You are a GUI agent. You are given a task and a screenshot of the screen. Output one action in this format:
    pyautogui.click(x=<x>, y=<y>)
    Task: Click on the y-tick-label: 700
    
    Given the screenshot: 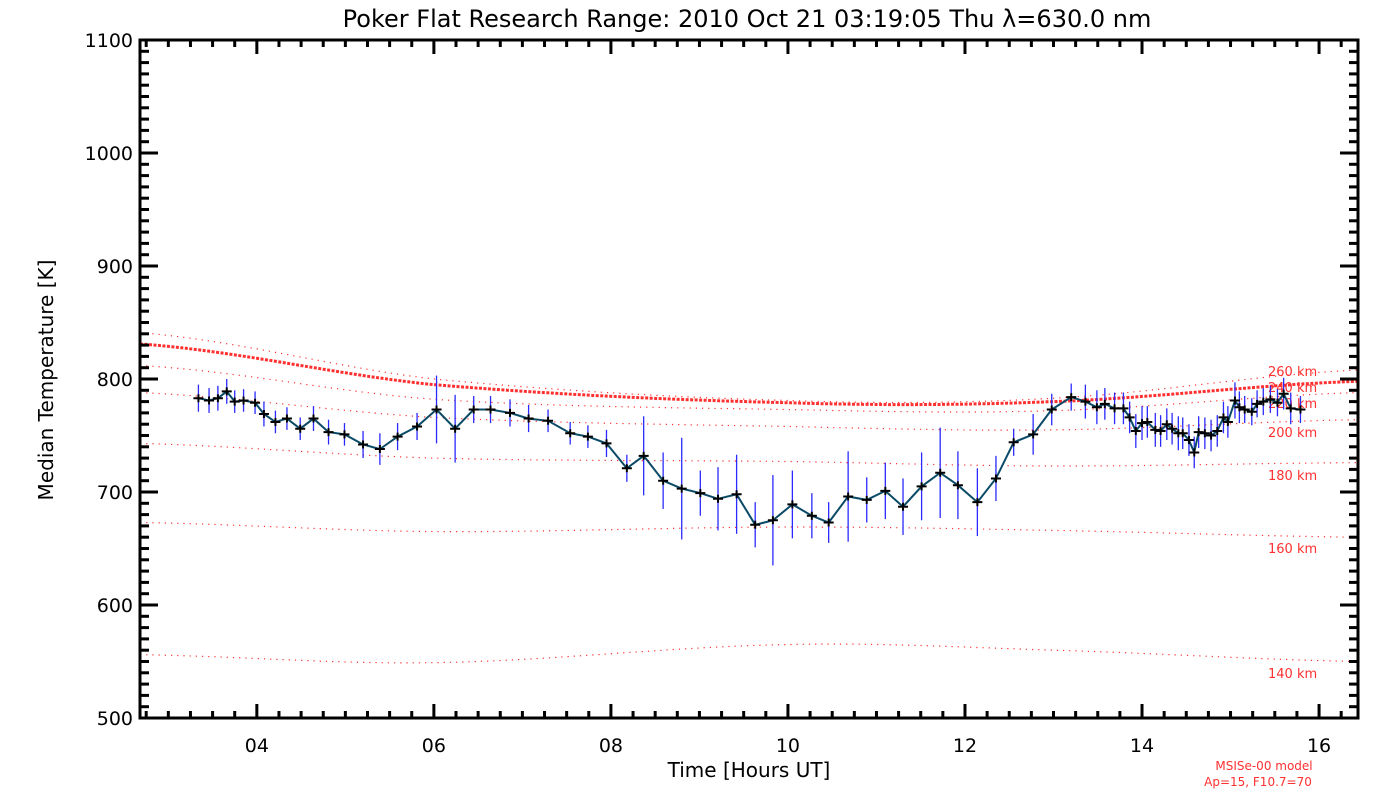 What is the action you would take?
    pyautogui.click(x=115, y=493)
    